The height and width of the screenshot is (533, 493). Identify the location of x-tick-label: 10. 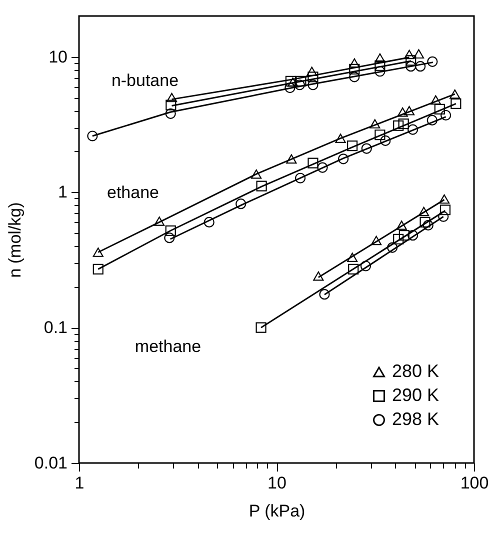
(277, 483).